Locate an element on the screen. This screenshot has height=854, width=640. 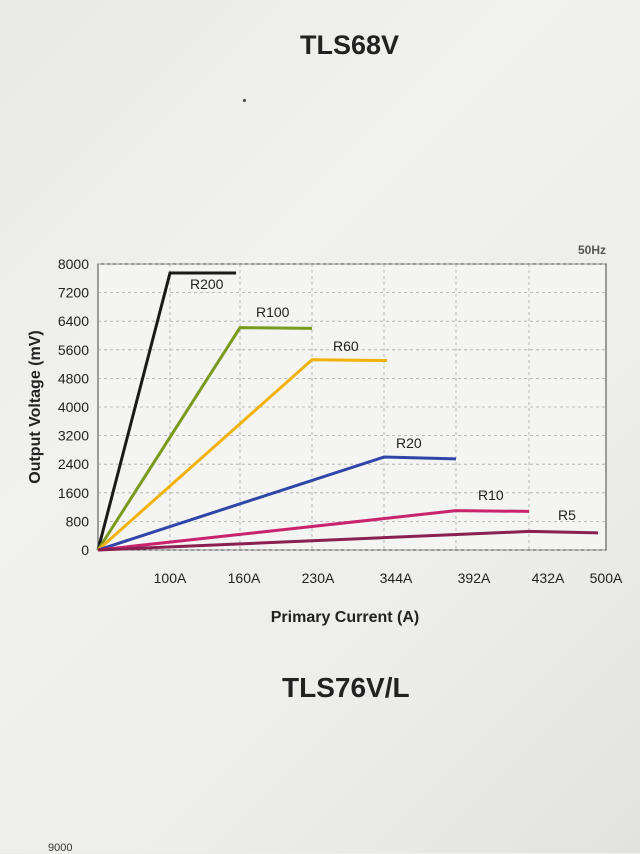
x-tick-label: 160A is located at coordinates (244, 578).